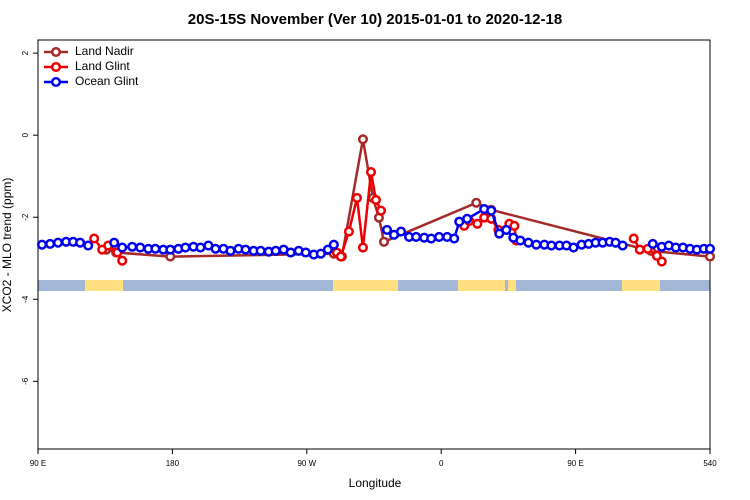  Describe the element at coordinates (25, 134) in the screenshot. I see `y-tick-label: 0` at that location.